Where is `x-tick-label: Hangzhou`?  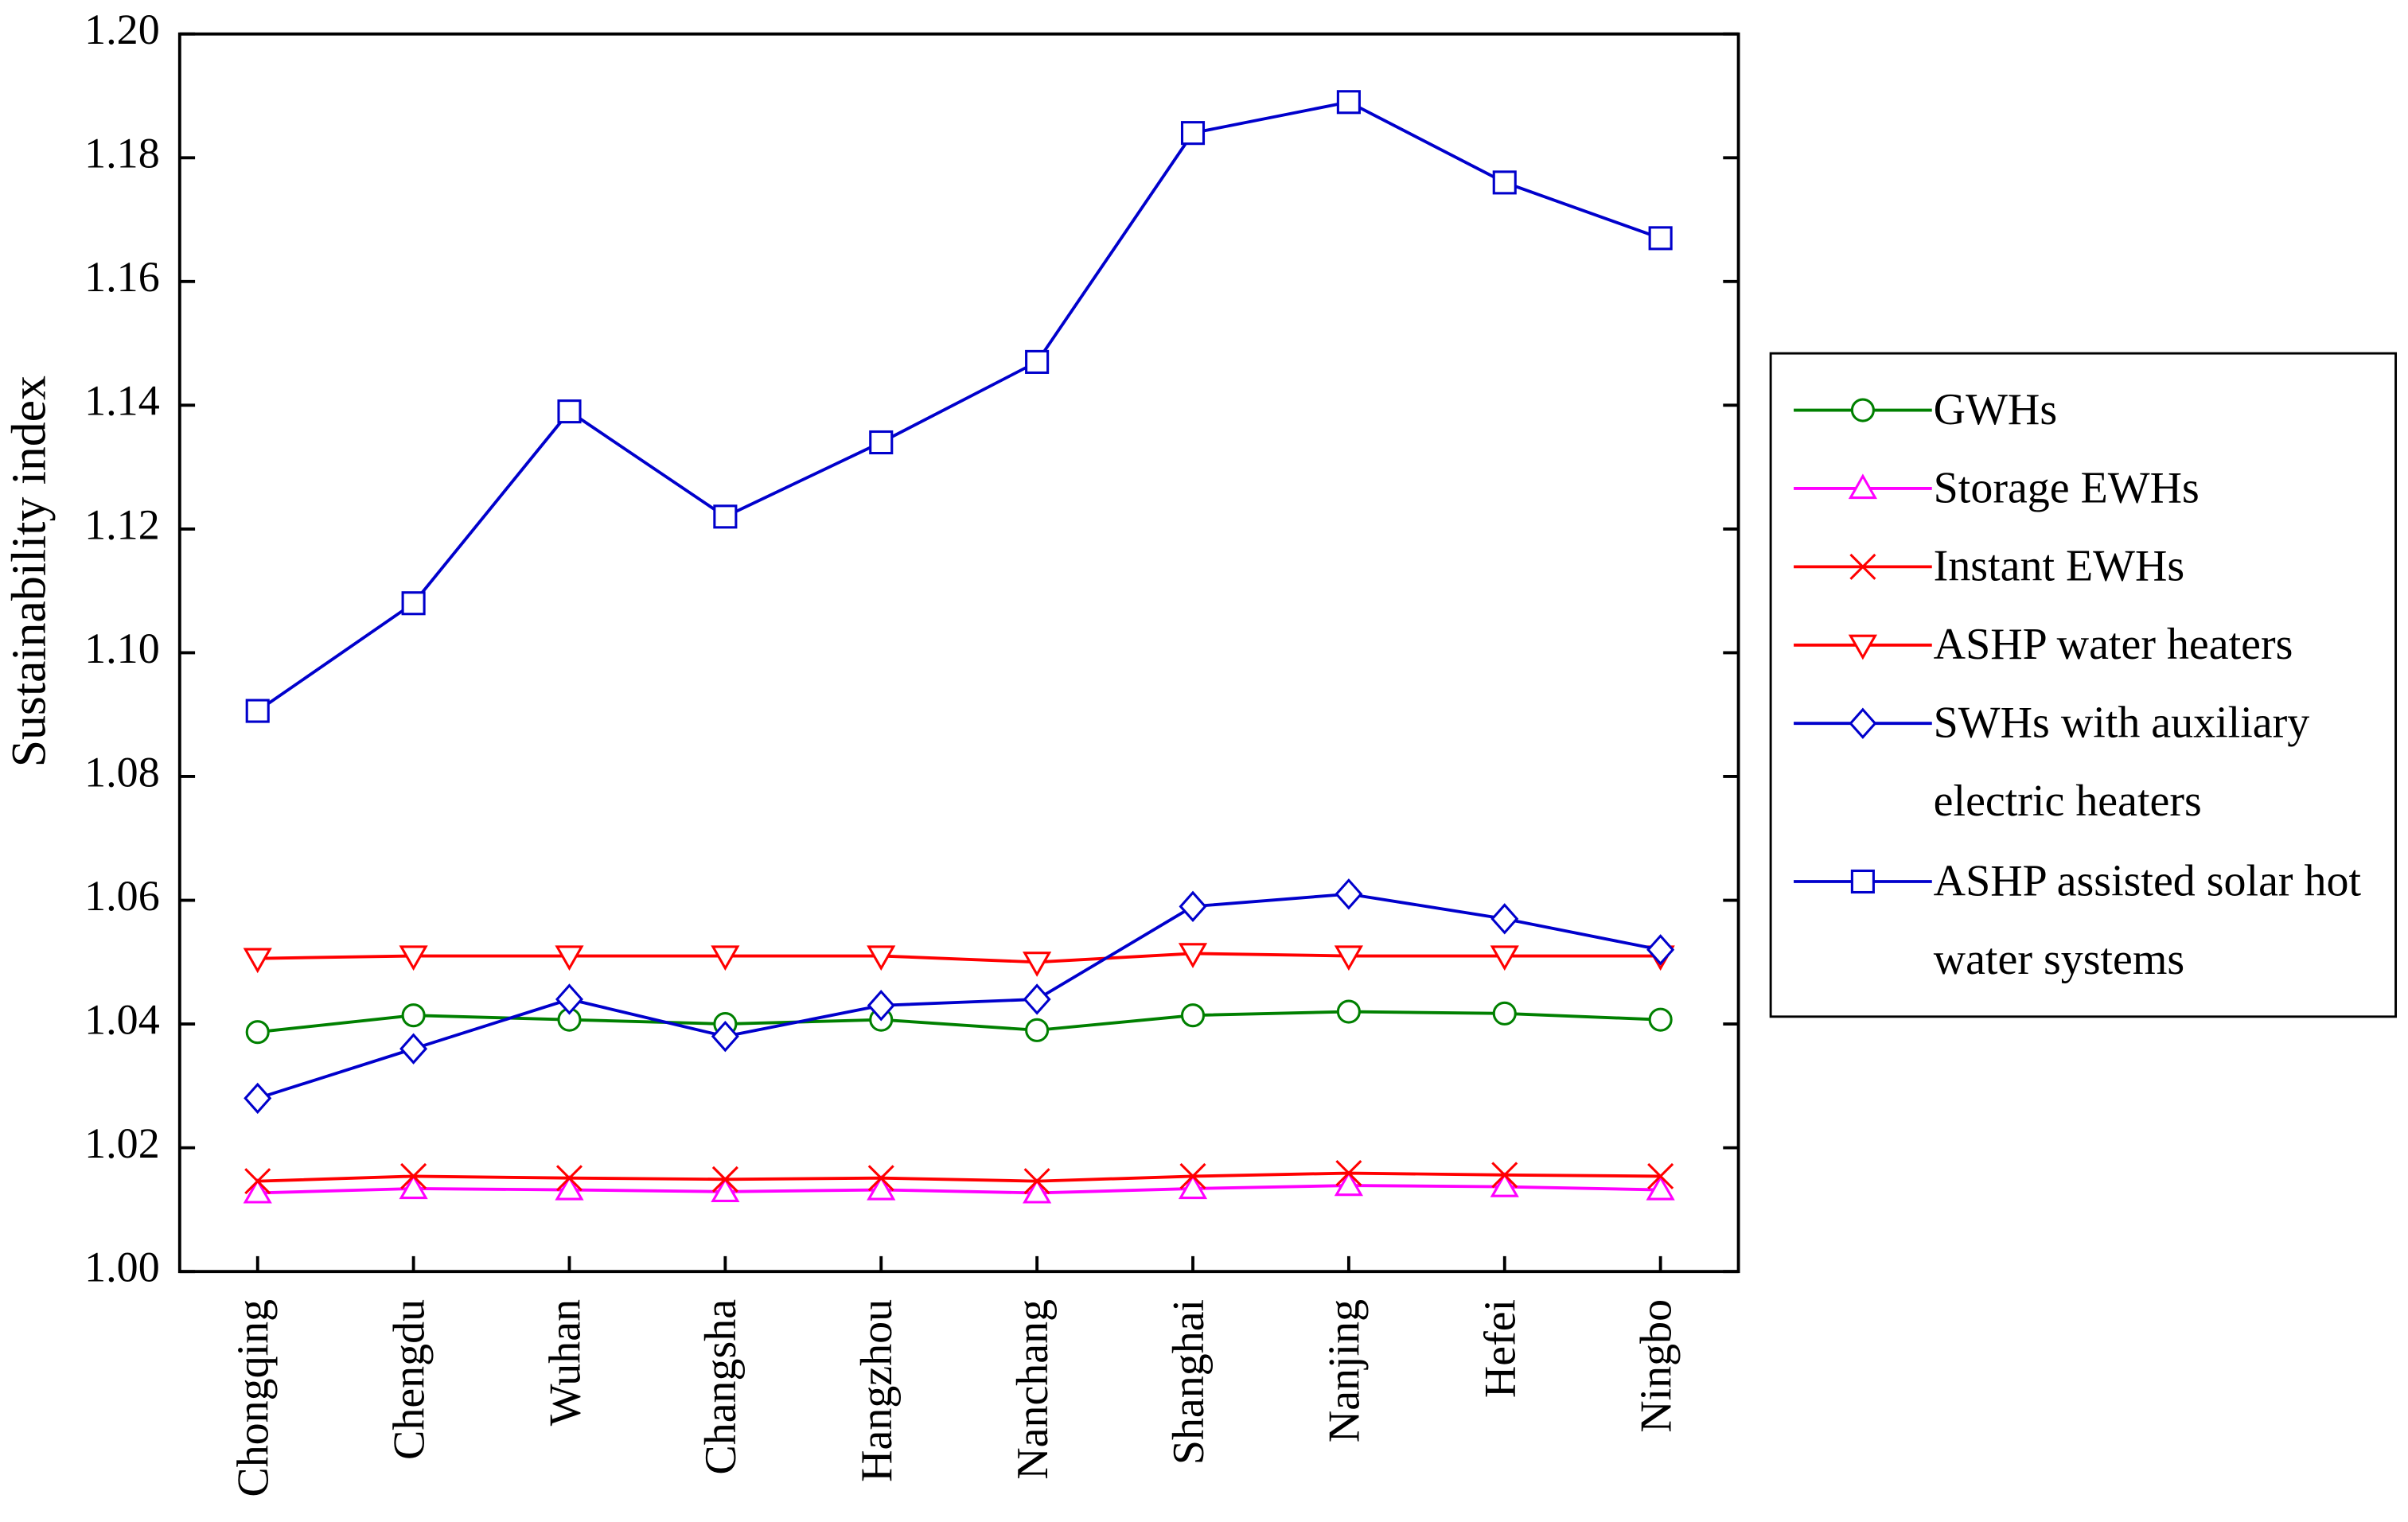 x-tick-label: Hangzhou is located at coordinates (877, 1390).